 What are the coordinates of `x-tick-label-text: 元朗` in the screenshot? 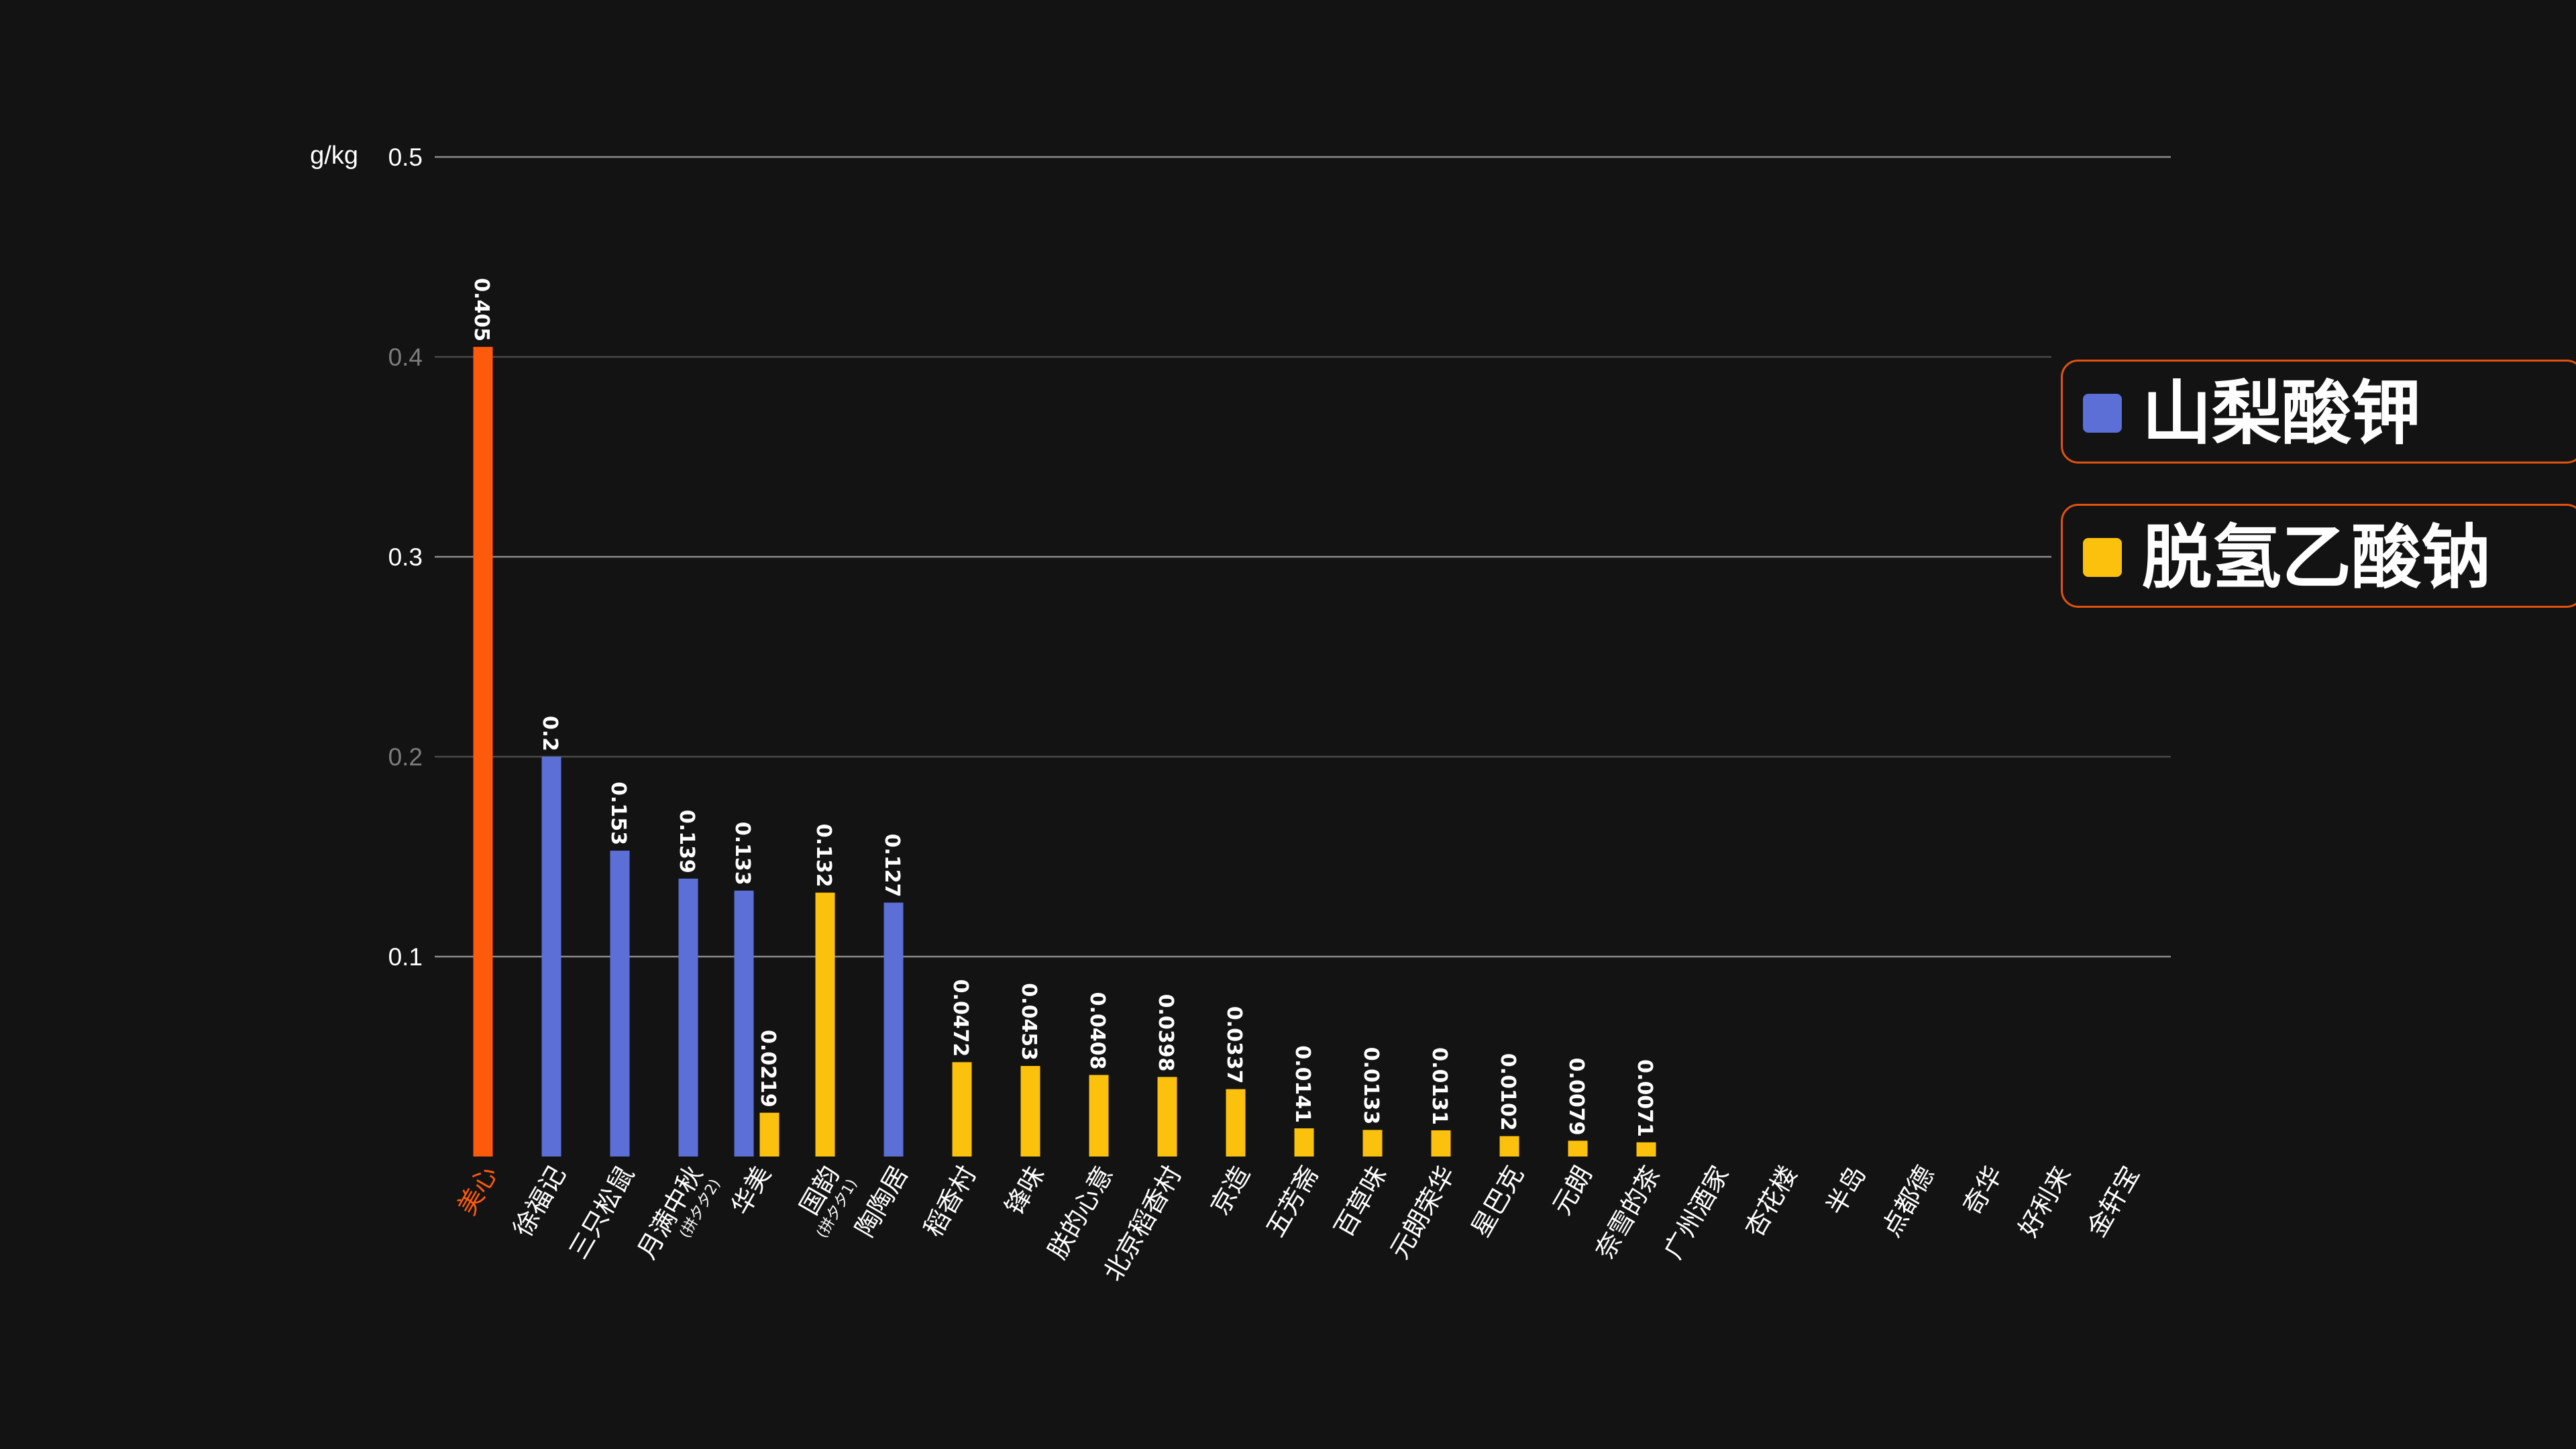 It's located at (1572, 1190).